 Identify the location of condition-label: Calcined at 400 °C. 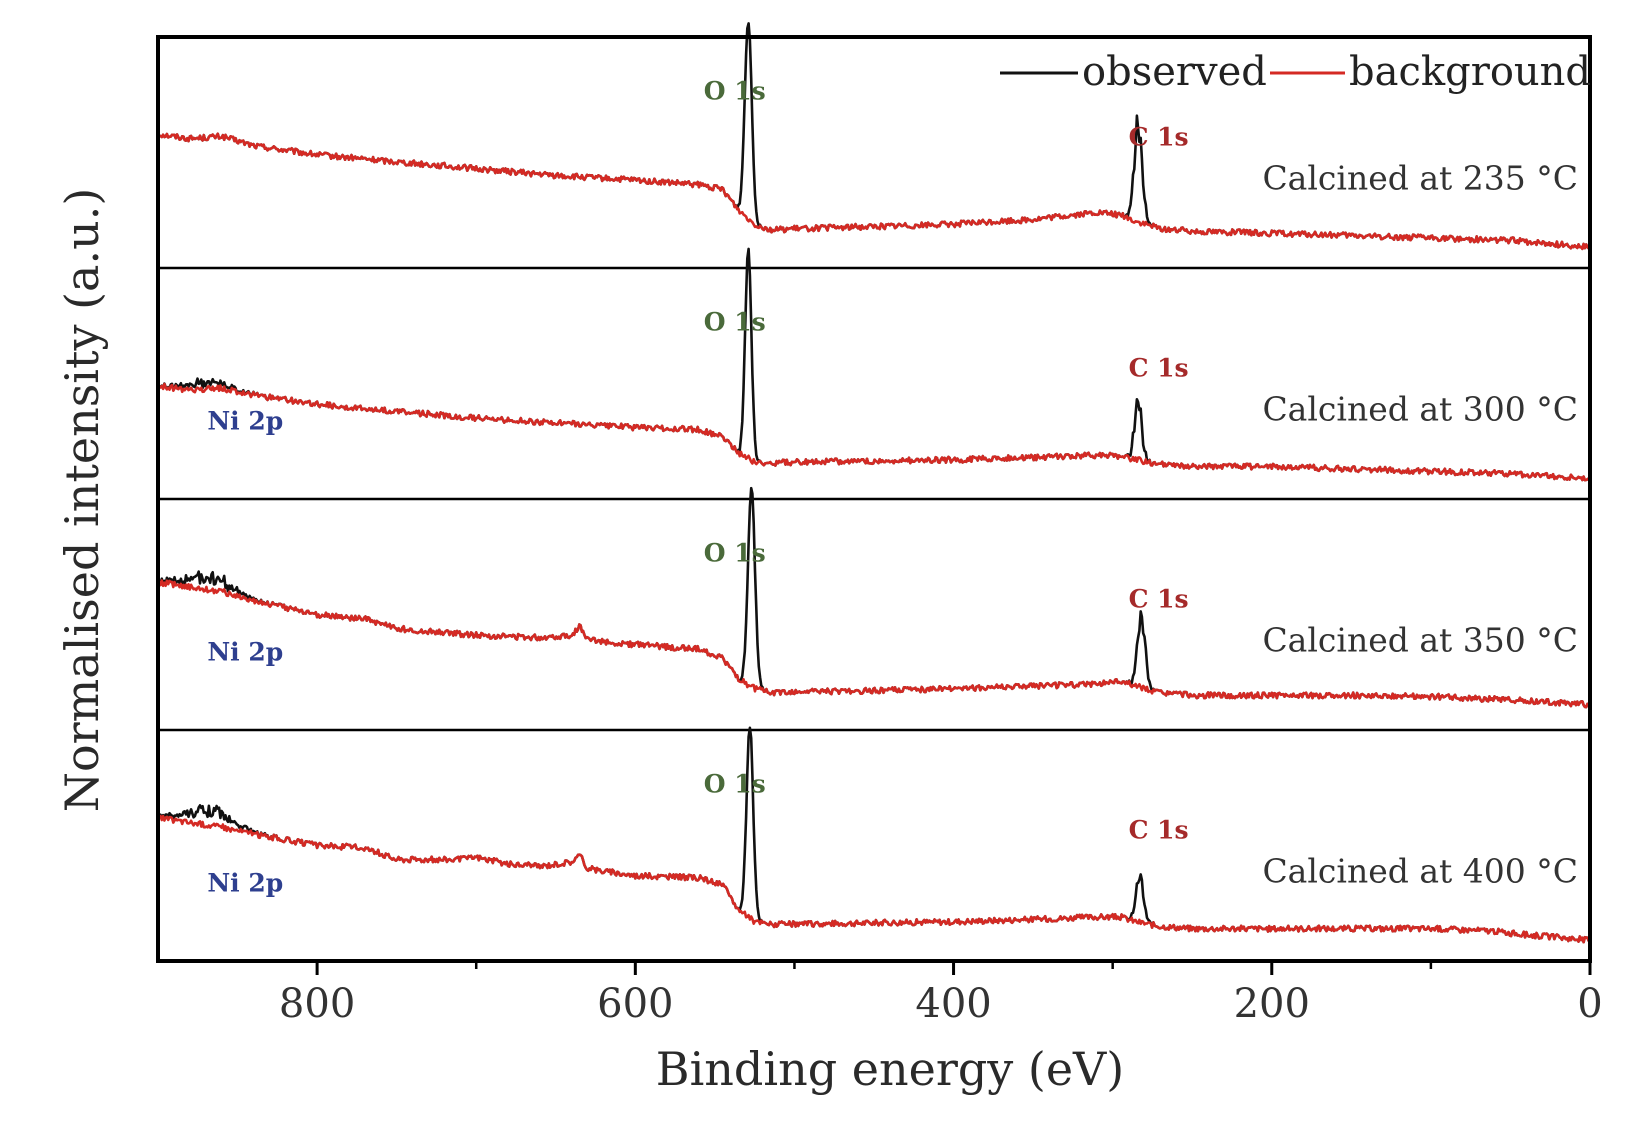
(1420, 870).